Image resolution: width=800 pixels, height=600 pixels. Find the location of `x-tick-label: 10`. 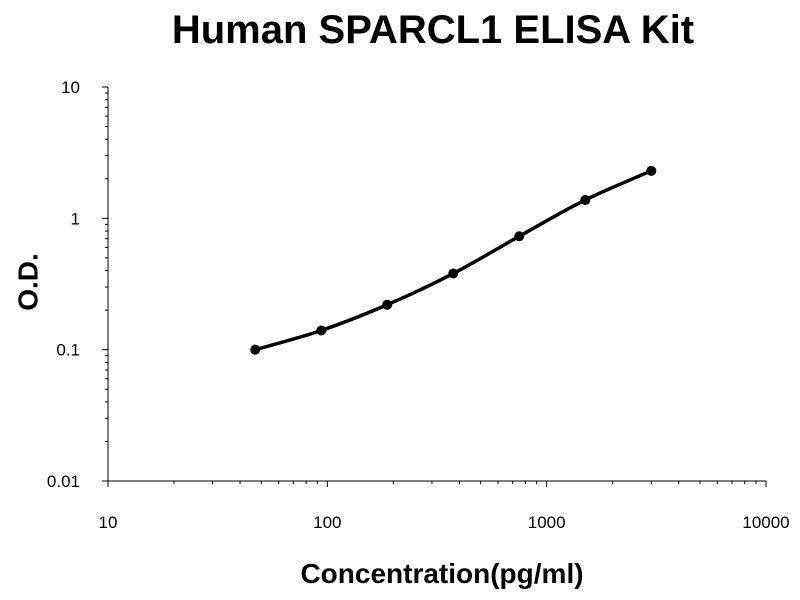

x-tick-label: 10 is located at coordinates (108, 522).